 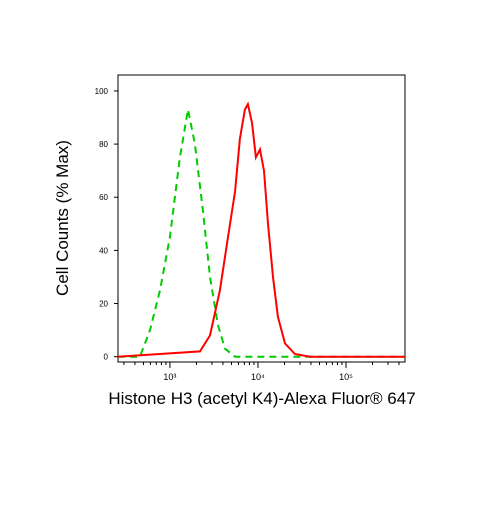 What do you see at coordinates (102, 91) in the screenshot?
I see `y-tick-label: 100` at bounding box center [102, 91].